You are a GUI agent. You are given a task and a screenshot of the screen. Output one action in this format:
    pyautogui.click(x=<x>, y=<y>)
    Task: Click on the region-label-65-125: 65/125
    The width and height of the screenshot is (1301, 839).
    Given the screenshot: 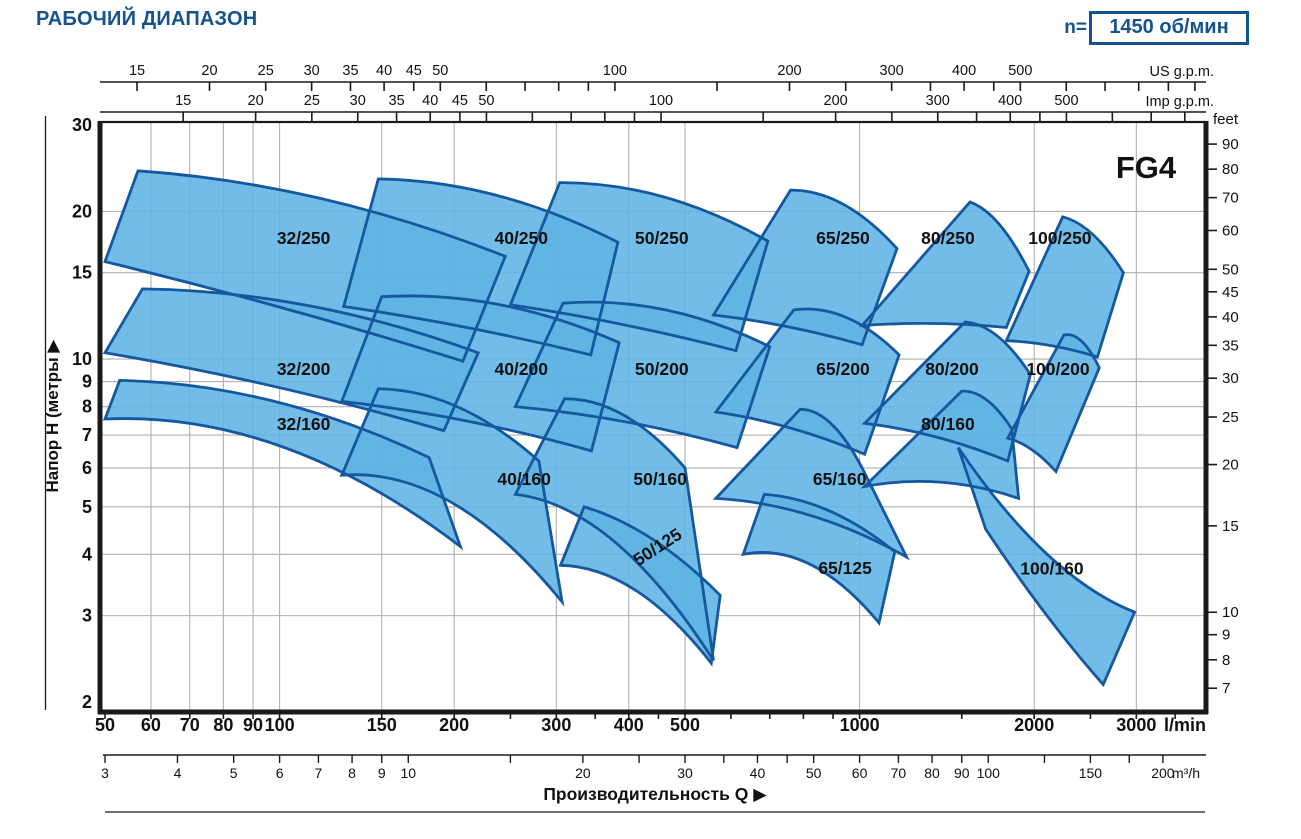 What is the action you would take?
    pyautogui.click(x=845, y=568)
    